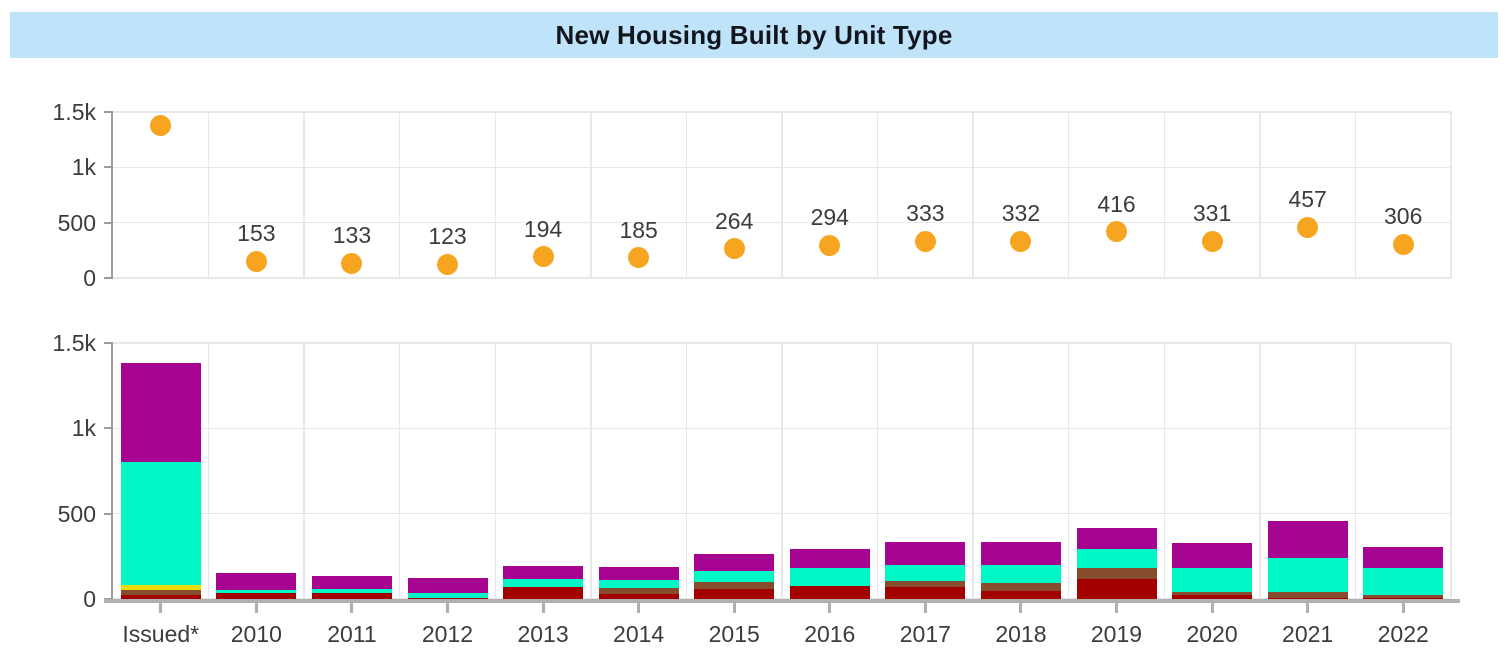 The image size is (1508, 666). Describe the element at coordinates (734, 634) in the screenshot. I see `x-tick-label: 2015` at that location.